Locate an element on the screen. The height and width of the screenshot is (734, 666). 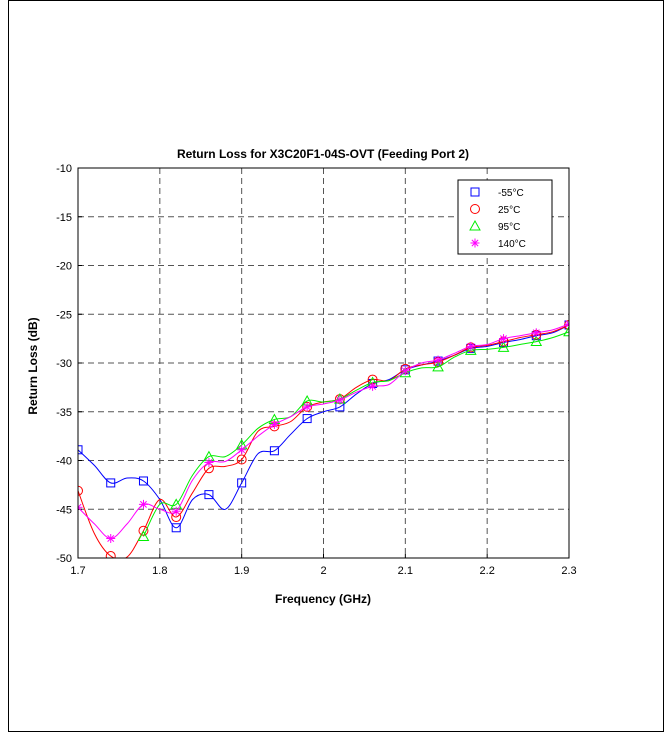
legend-item: 140°C is located at coordinates (498, 244).